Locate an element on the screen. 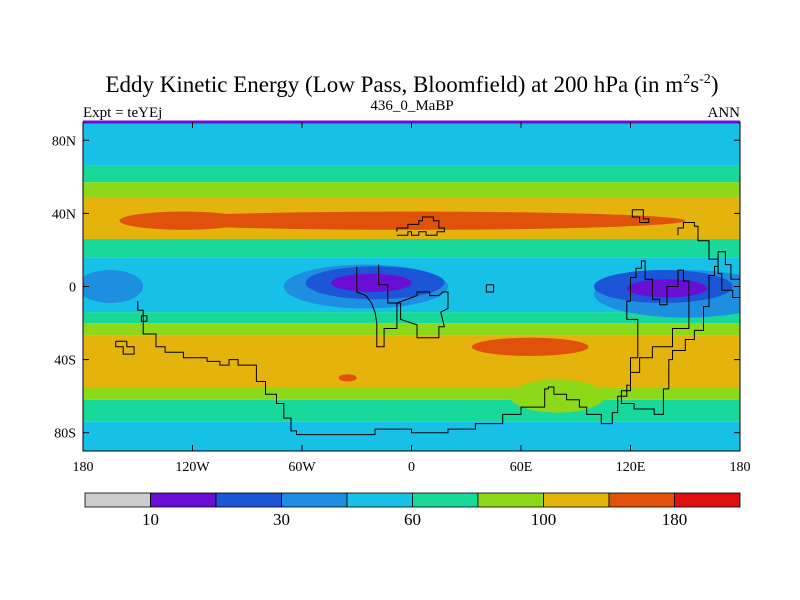 The height and width of the screenshot is (600, 800). y-tick-label: 80S is located at coordinates (65, 434).